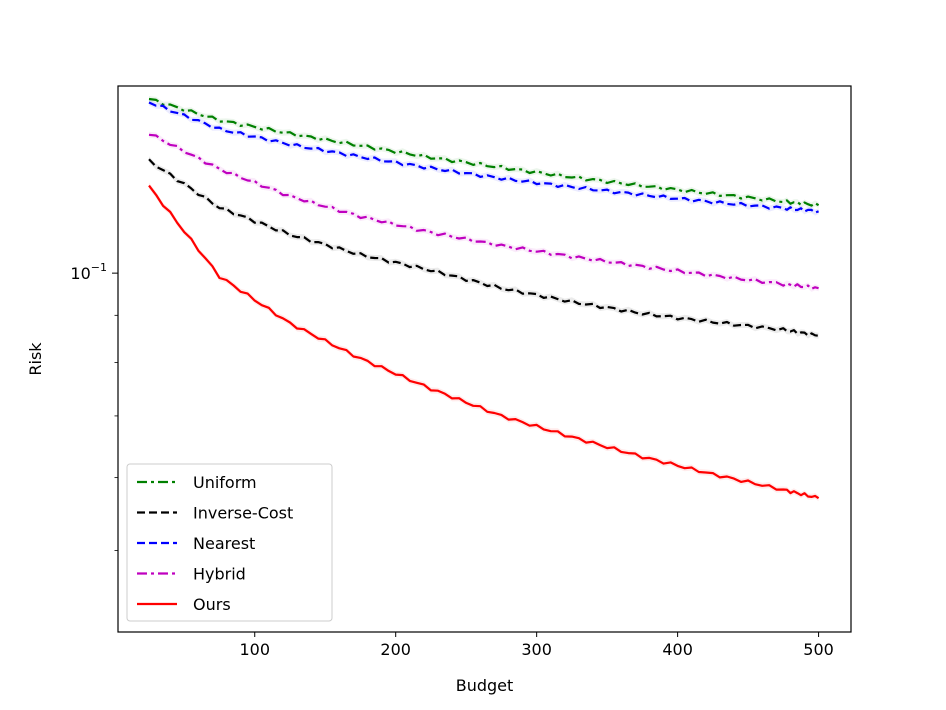 The image size is (946, 710). Describe the element at coordinates (35, 359) in the screenshot. I see `y-axis-label: Risk` at that location.